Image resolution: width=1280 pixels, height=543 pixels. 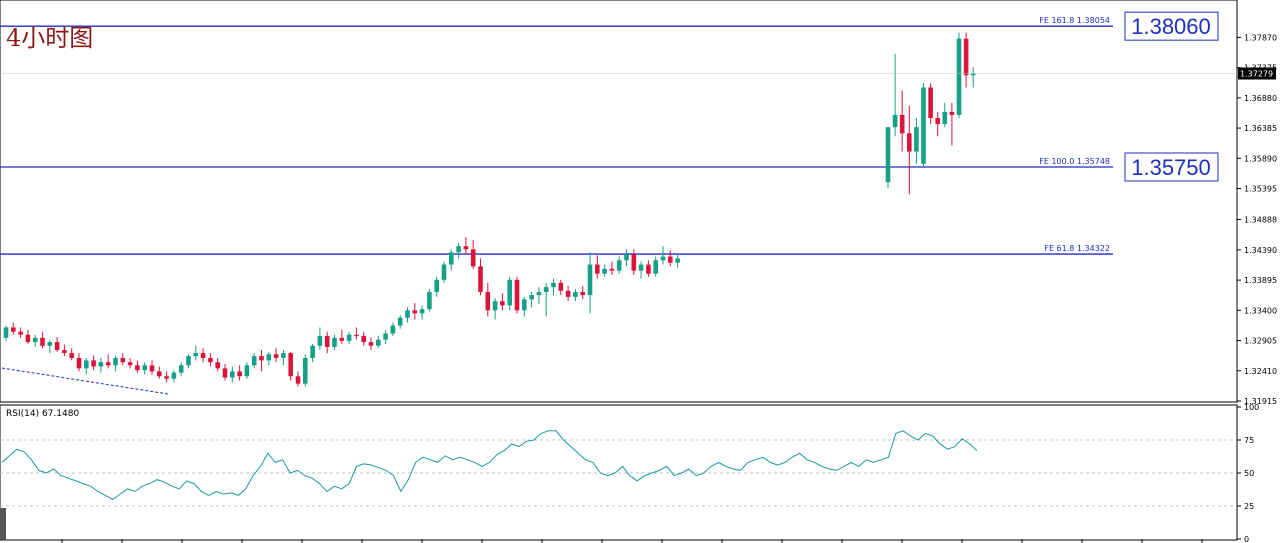 I want to click on level-price-box-label: 1.35750, so click(x=1171, y=167).